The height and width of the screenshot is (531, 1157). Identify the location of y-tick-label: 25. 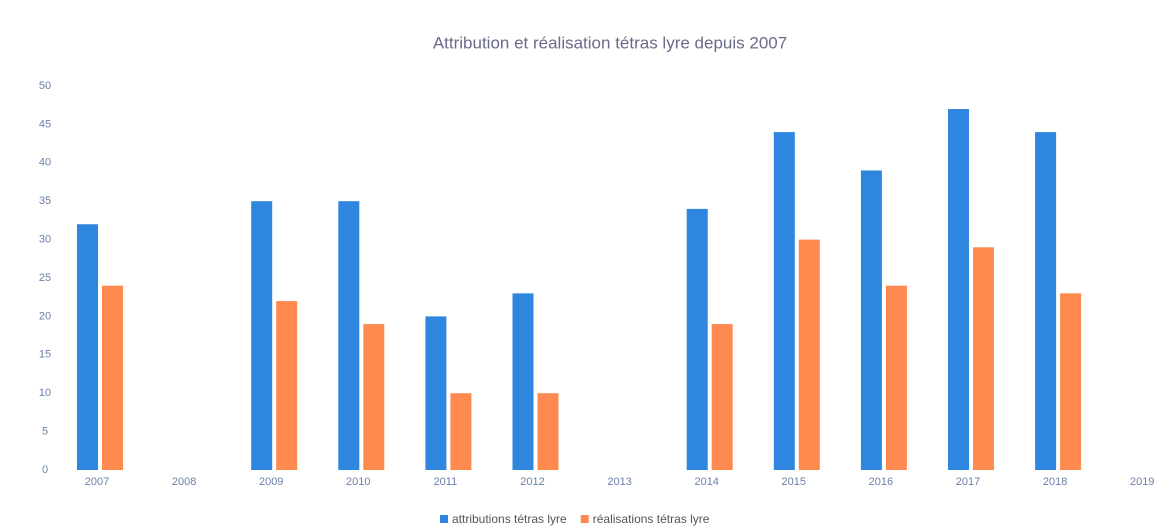
(45, 278).